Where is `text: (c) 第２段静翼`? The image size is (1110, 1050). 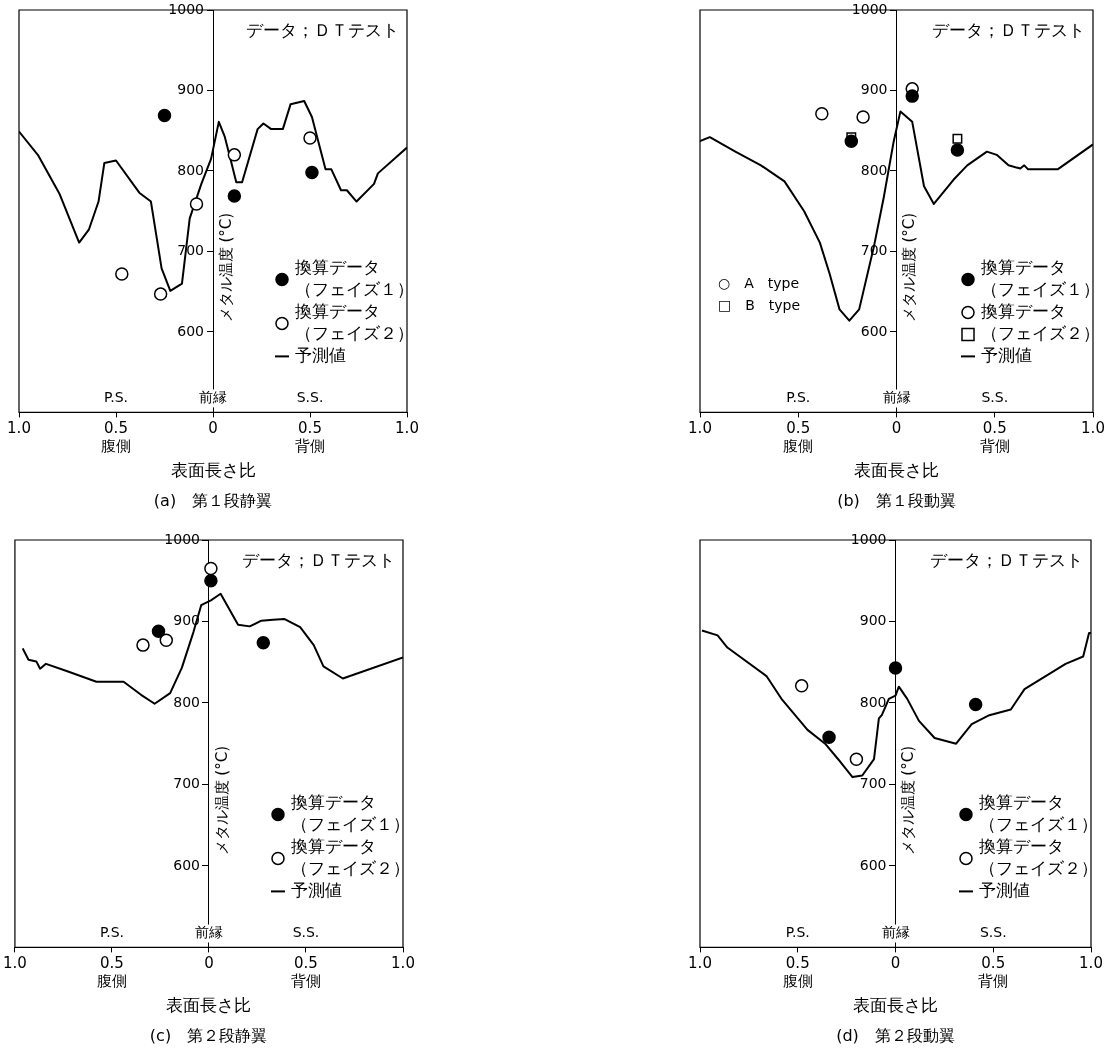 text: (c) 第２段静翼 is located at coordinates (208, 1035).